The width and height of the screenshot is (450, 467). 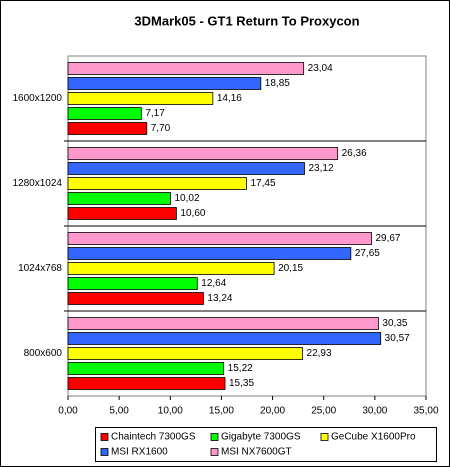 What do you see at coordinates (323, 411) in the screenshot?
I see `x-tick-label: 25,00` at bounding box center [323, 411].